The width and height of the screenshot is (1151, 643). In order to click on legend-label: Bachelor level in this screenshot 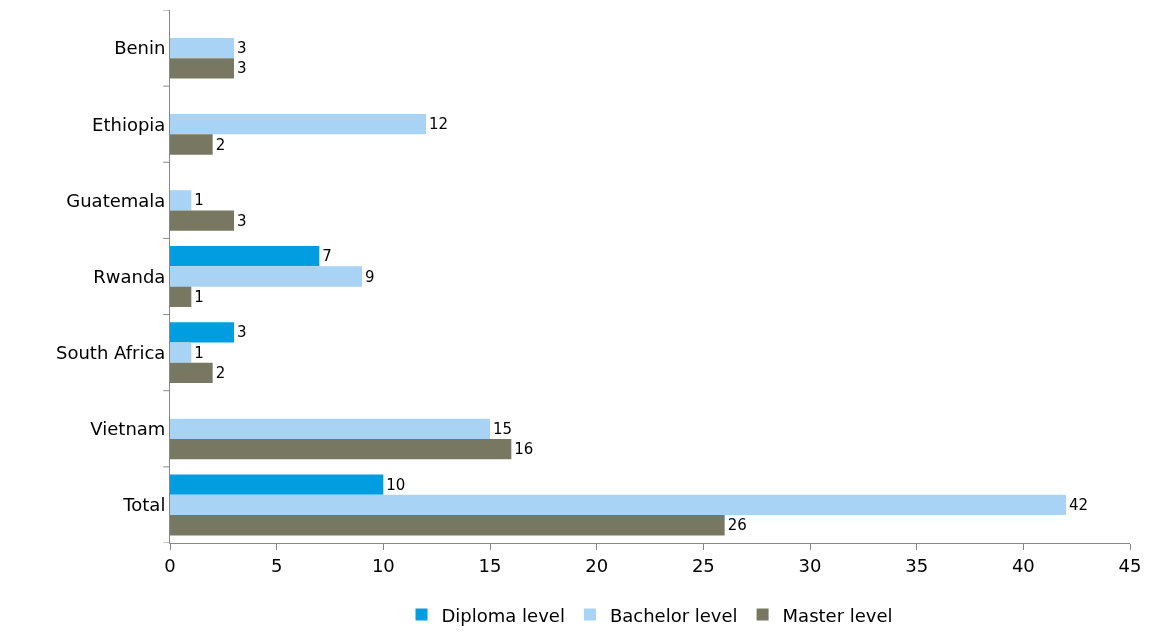, I will do `click(673, 615)`.